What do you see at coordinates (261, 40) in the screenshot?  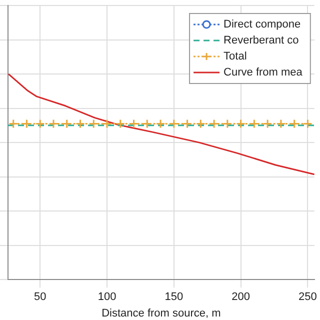 I see `legend-label: Reverberant co` at bounding box center [261, 40].